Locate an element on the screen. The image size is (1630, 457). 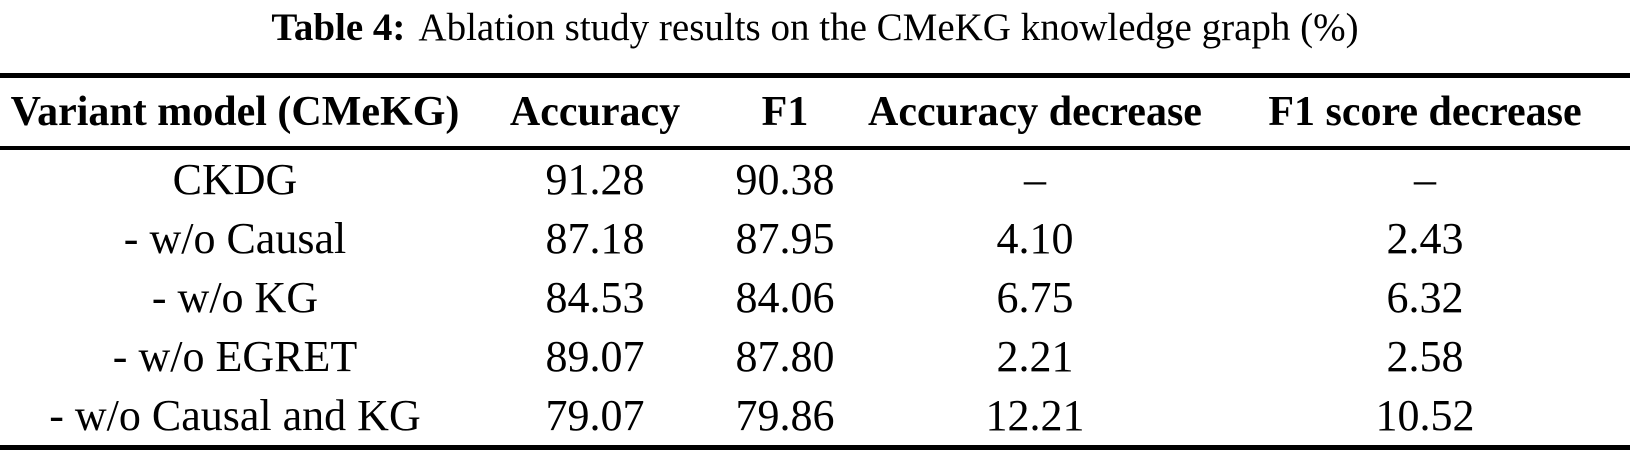
cell-variant: - w/o Causal and KG is located at coordinates (235, 415).